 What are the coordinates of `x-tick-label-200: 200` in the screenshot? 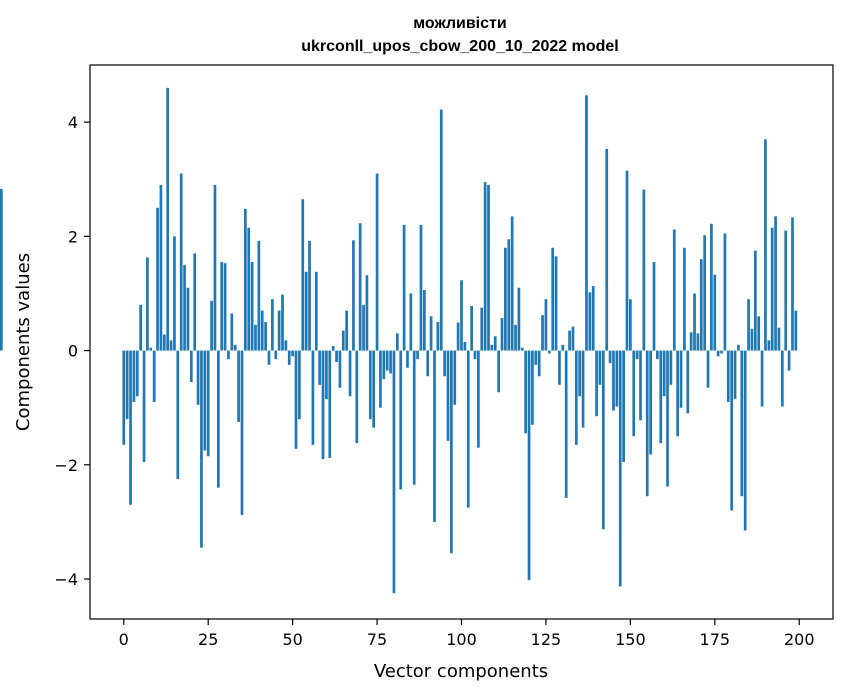 It's located at (799, 639).